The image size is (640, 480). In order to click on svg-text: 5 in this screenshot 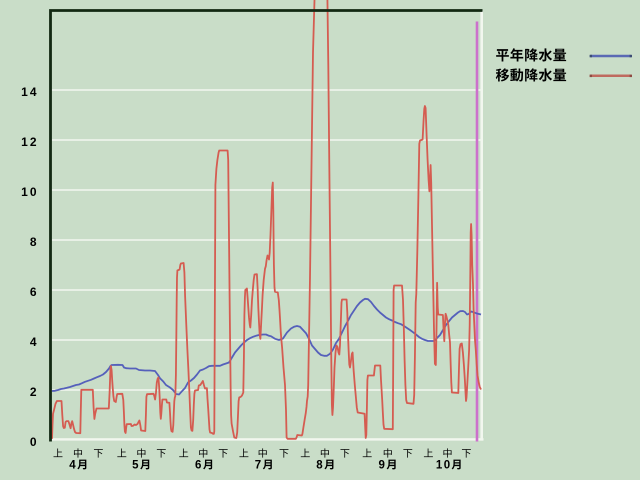, I will do `click(136, 466)`.